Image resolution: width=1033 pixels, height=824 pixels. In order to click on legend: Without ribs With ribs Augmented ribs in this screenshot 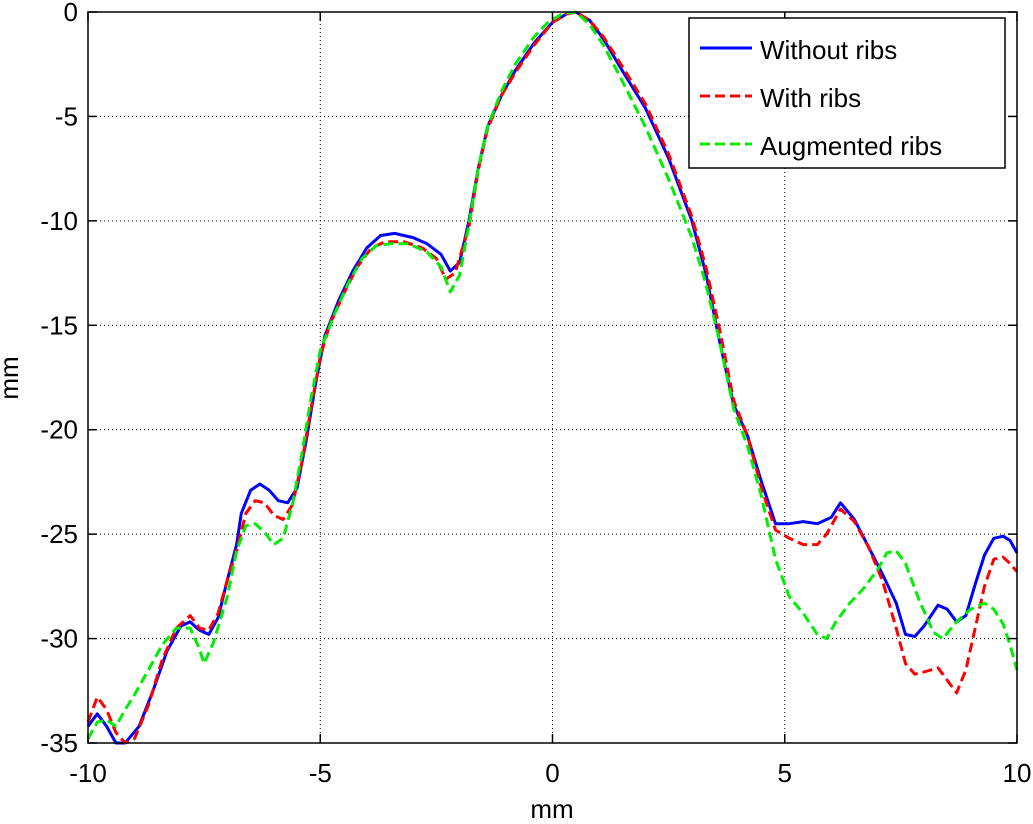, I will do `click(847, 93)`.